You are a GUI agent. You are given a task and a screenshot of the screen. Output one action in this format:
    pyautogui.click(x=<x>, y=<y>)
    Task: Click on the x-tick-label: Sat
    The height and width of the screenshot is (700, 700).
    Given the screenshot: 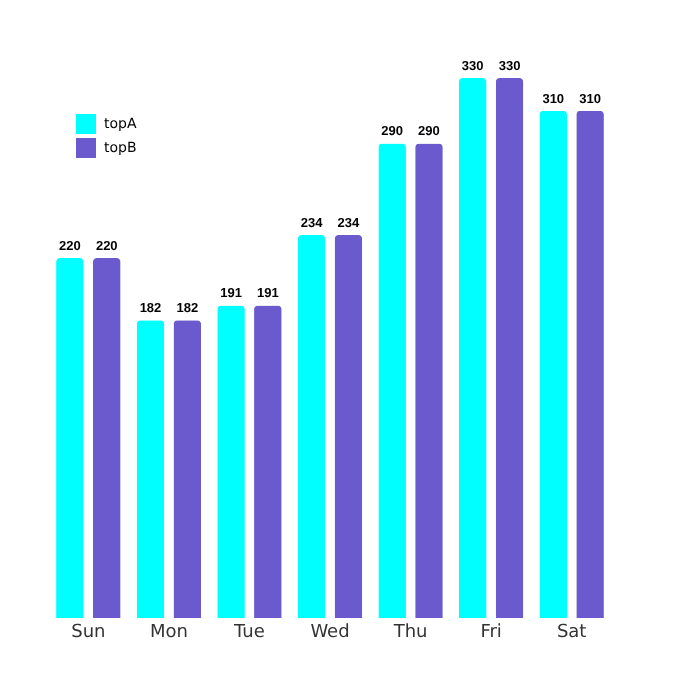 What is the action you would take?
    pyautogui.click(x=572, y=633)
    